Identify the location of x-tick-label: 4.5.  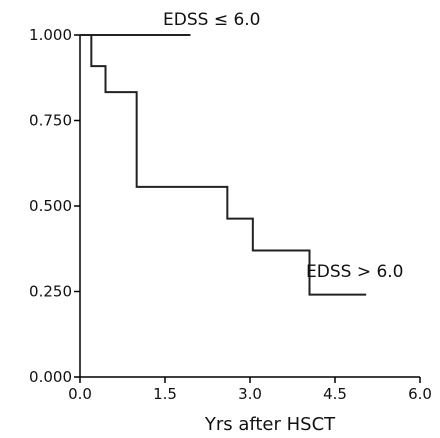
(335, 394).